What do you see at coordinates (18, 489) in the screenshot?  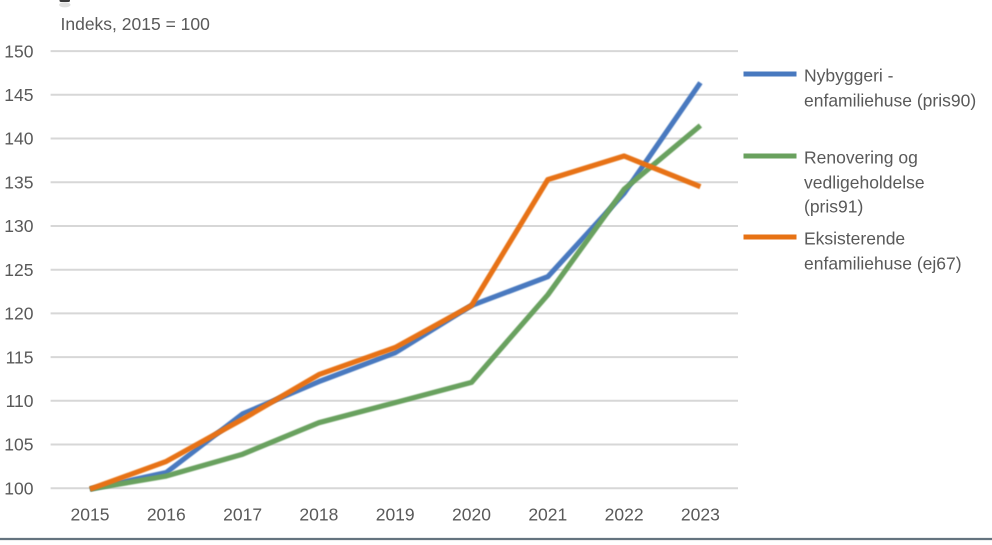 I see `svg-text: 100` at bounding box center [18, 489].